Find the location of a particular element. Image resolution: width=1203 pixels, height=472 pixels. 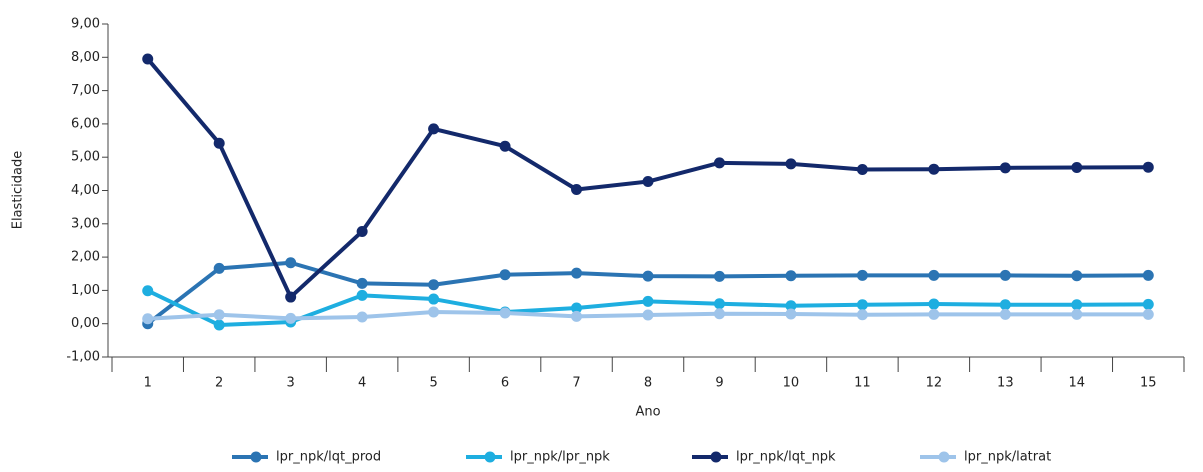

x-tick-label: 6 is located at coordinates (505, 383).